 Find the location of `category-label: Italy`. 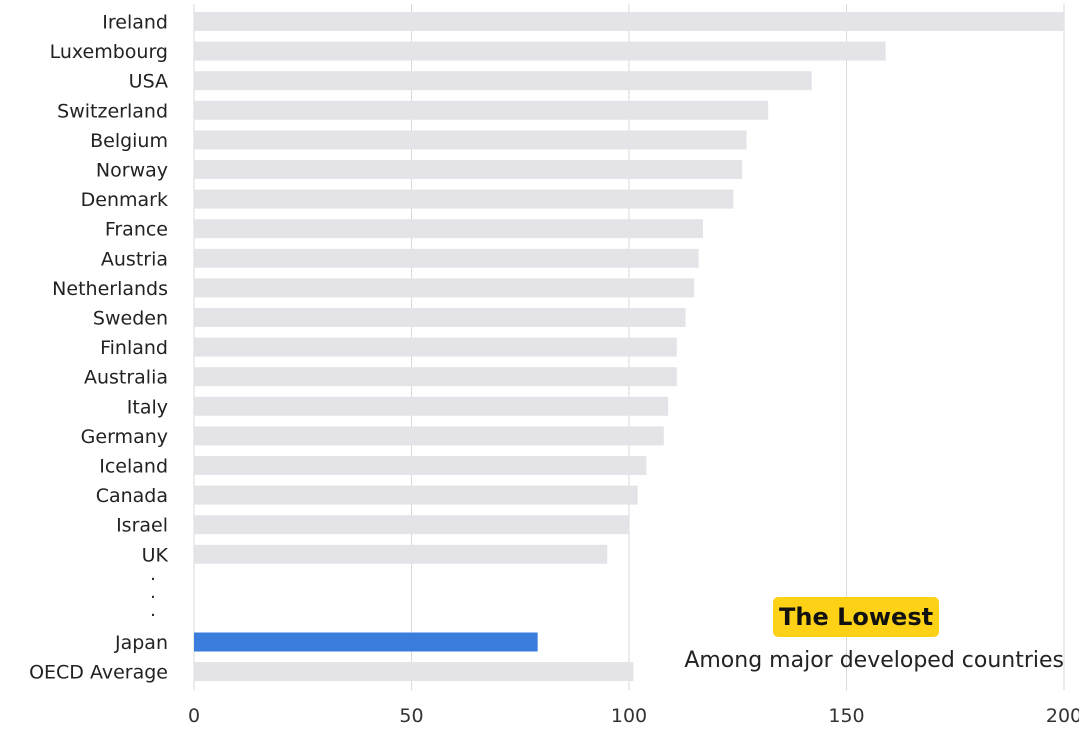

category-label: Italy is located at coordinates (147, 407).